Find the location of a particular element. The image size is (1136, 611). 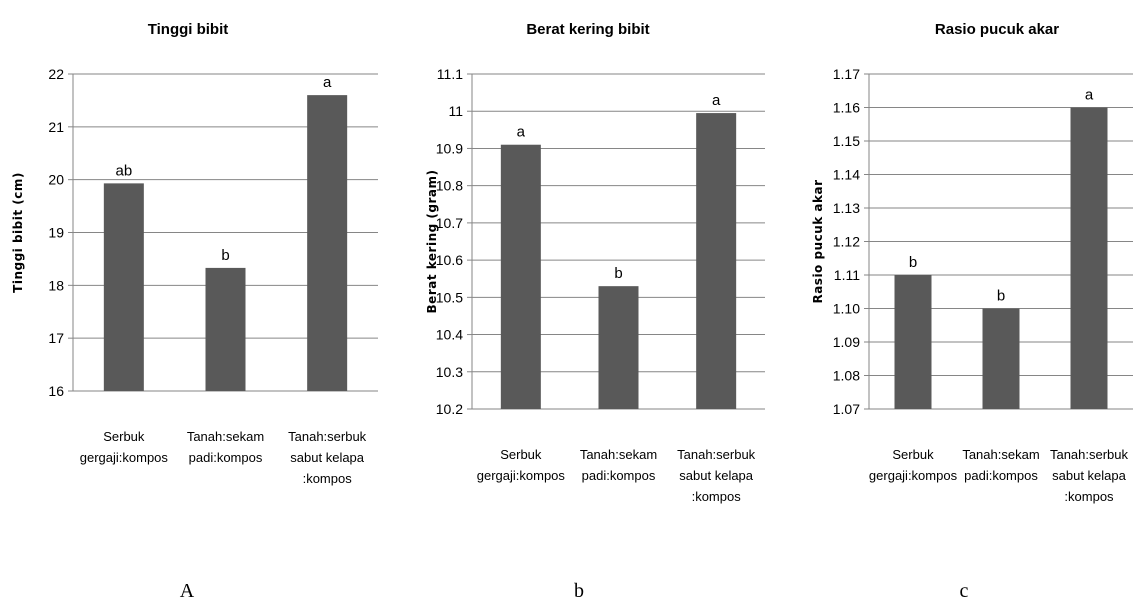

y-tick-label: 10.2 is located at coordinates (449, 409).